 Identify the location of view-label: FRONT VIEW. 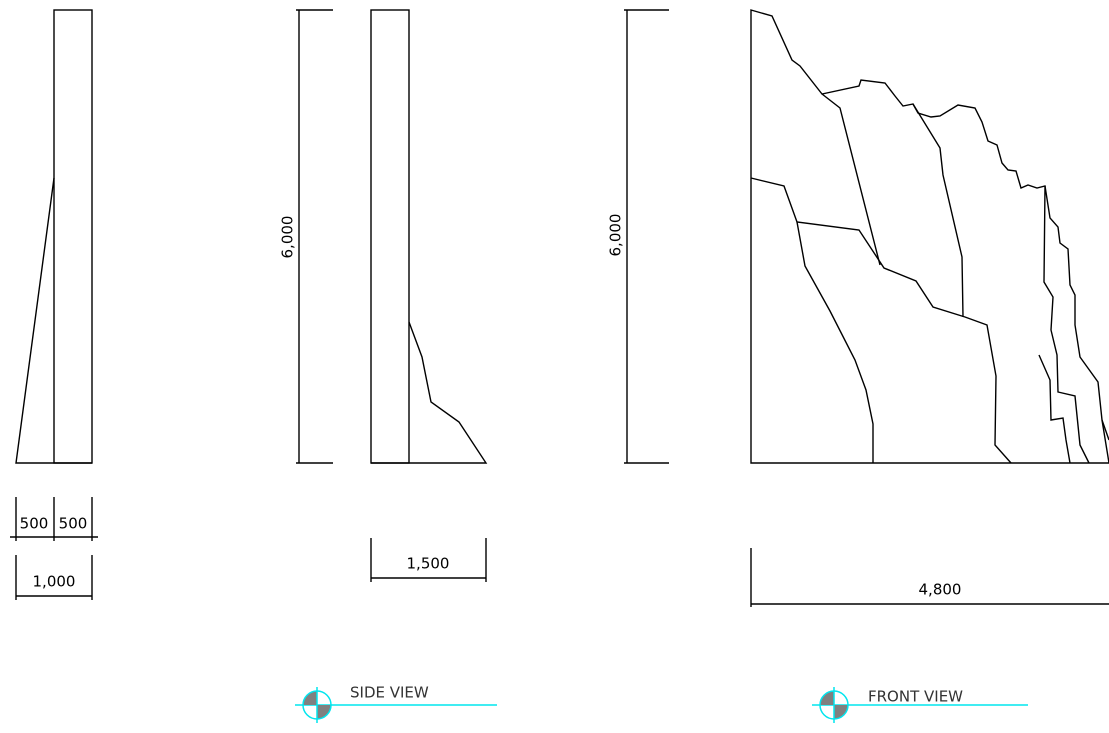
(915, 697).